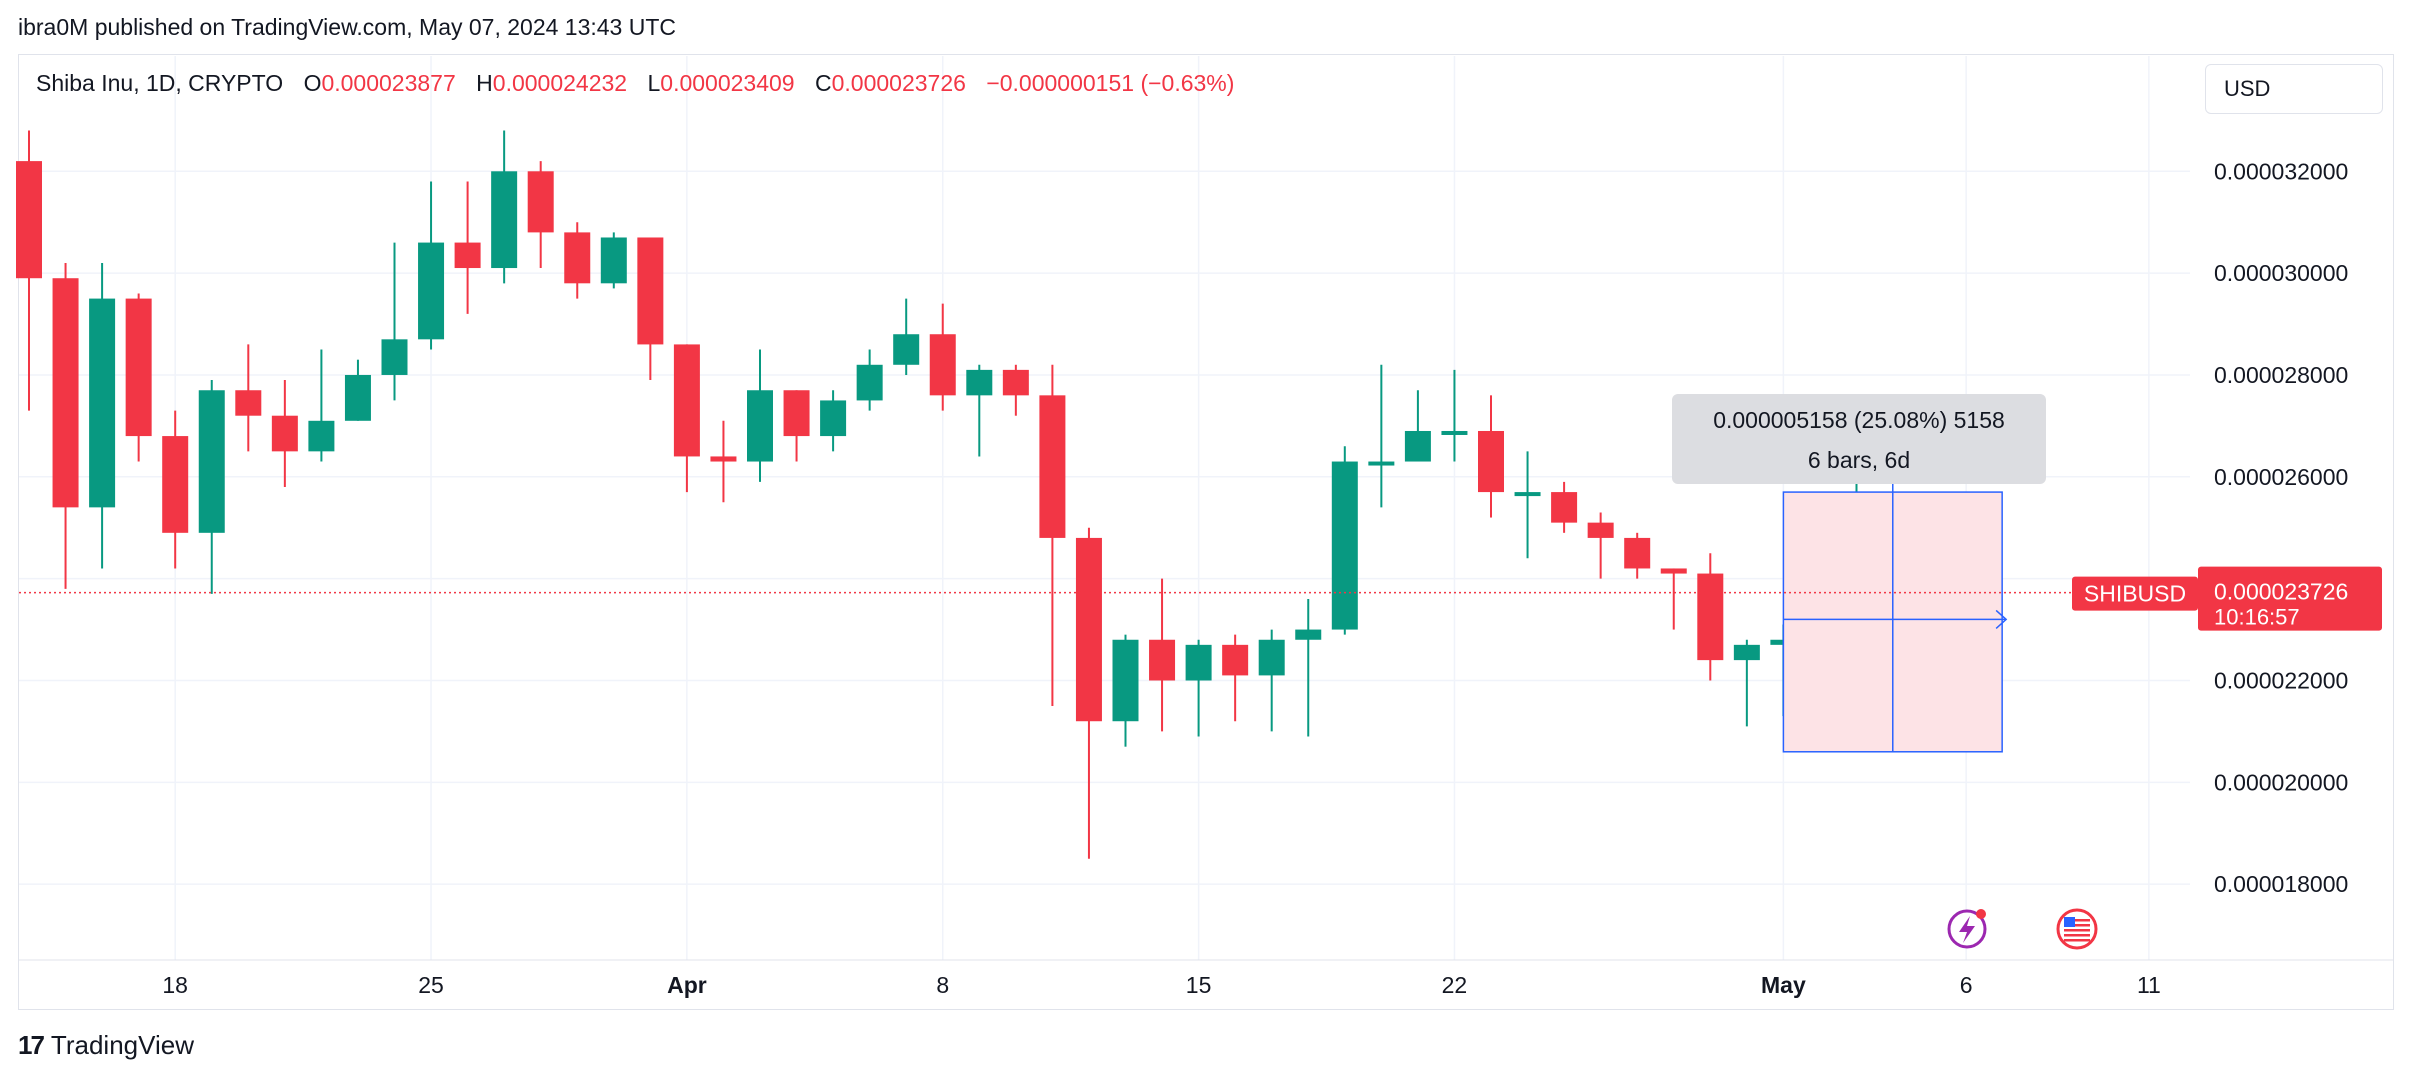 The image size is (2414, 1080). I want to click on tradingview-logo-icon: 17, so click(31, 1045).